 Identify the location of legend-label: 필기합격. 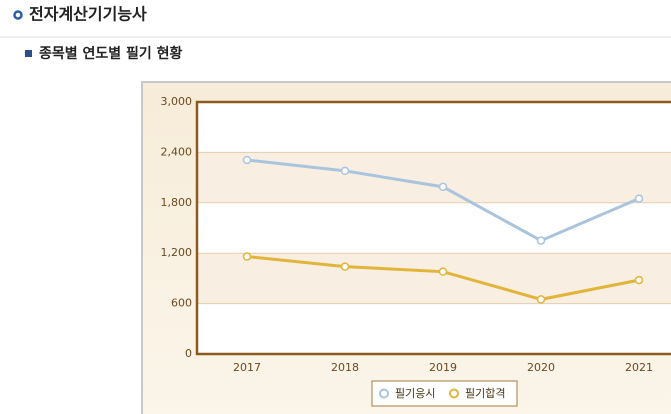
(485, 393).